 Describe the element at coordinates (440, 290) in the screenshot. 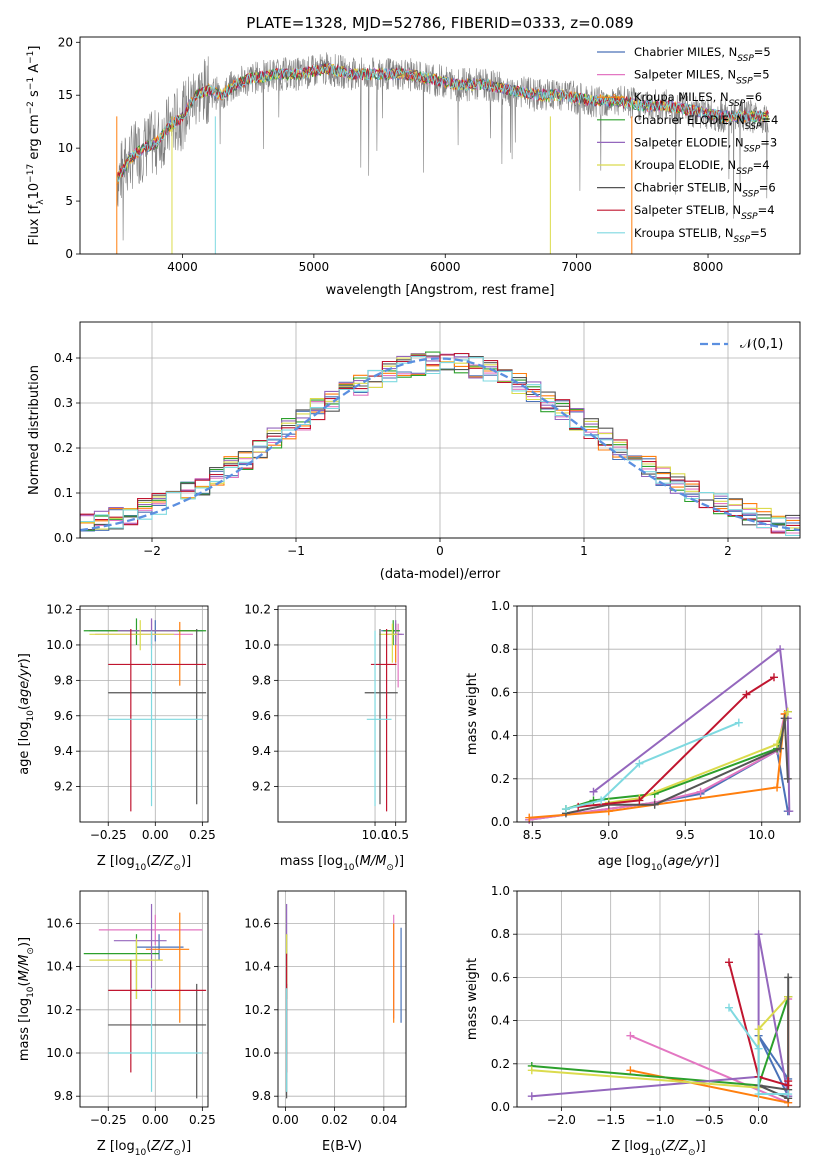

I see `x-axis-label: wavelength [Angstrom, rest frame]` at that location.